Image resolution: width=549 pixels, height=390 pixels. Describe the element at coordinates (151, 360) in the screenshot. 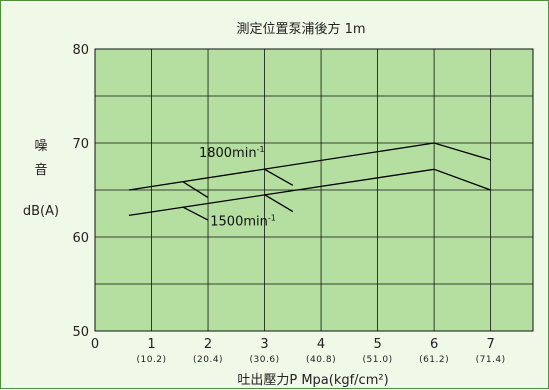

I see `x-tick-sublabel: (10.2)` at that location.